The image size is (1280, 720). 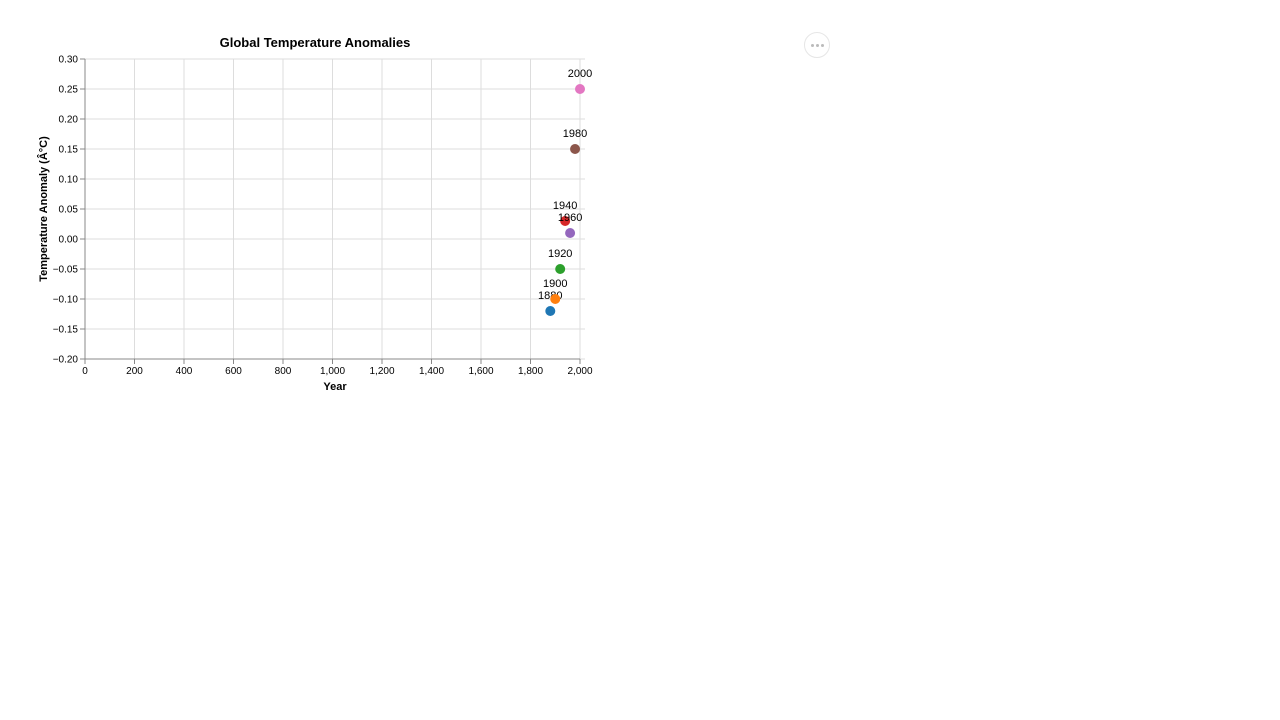 What do you see at coordinates (335, 387) in the screenshot?
I see `x-axis-title: Year` at bounding box center [335, 387].